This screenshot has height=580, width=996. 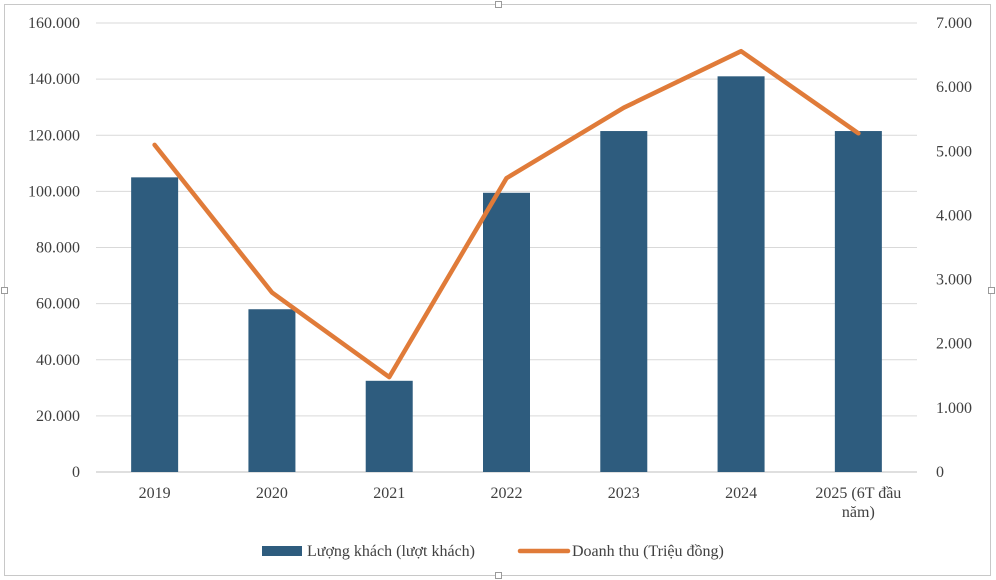 What do you see at coordinates (54, 135) in the screenshot?
I see `left-axis-tick-label: 120.000` at bounding box center [54, 135].